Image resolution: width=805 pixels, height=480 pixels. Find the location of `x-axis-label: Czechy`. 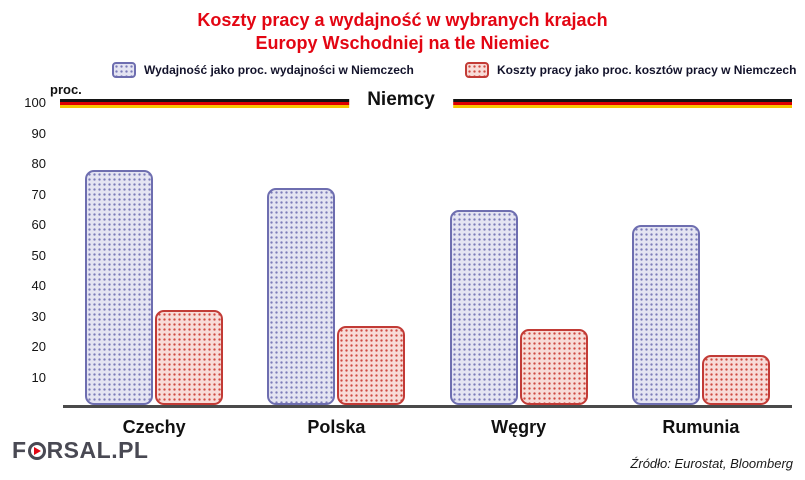

x-axis-label: Czechy is located at coordinates (154, 427).